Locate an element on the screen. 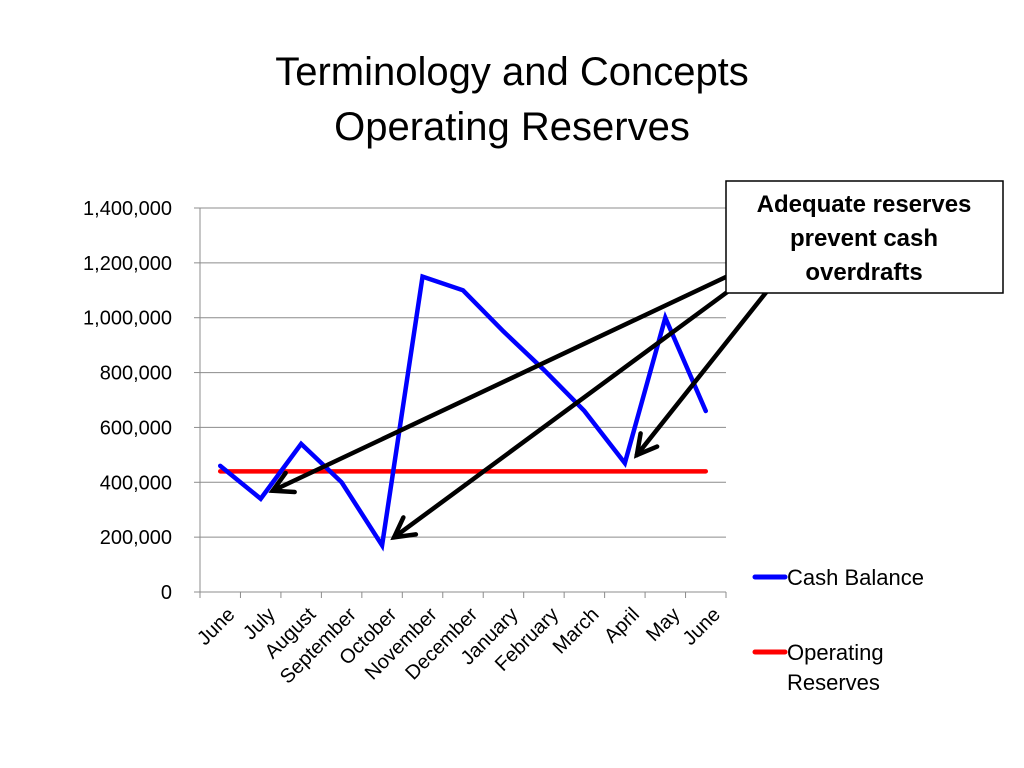  y-tick-label: 200,000 is located at coordinates (136, 538).